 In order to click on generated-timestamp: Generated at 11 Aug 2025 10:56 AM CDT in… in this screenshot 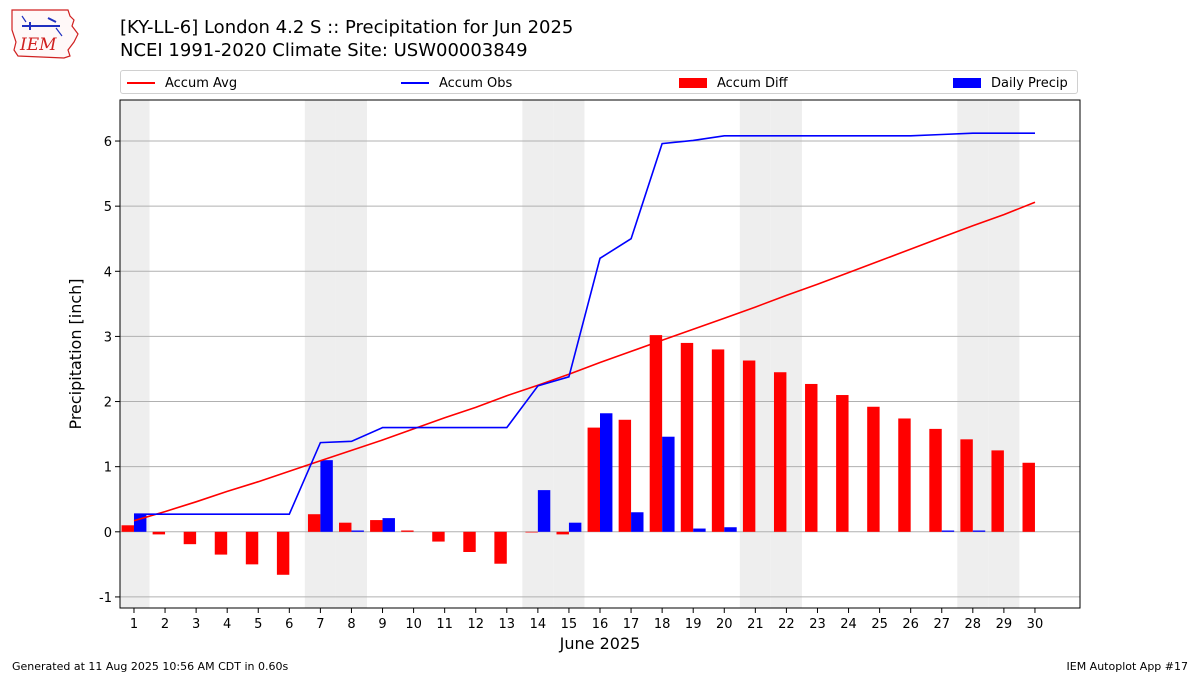, I will do `click(150, 666)`.